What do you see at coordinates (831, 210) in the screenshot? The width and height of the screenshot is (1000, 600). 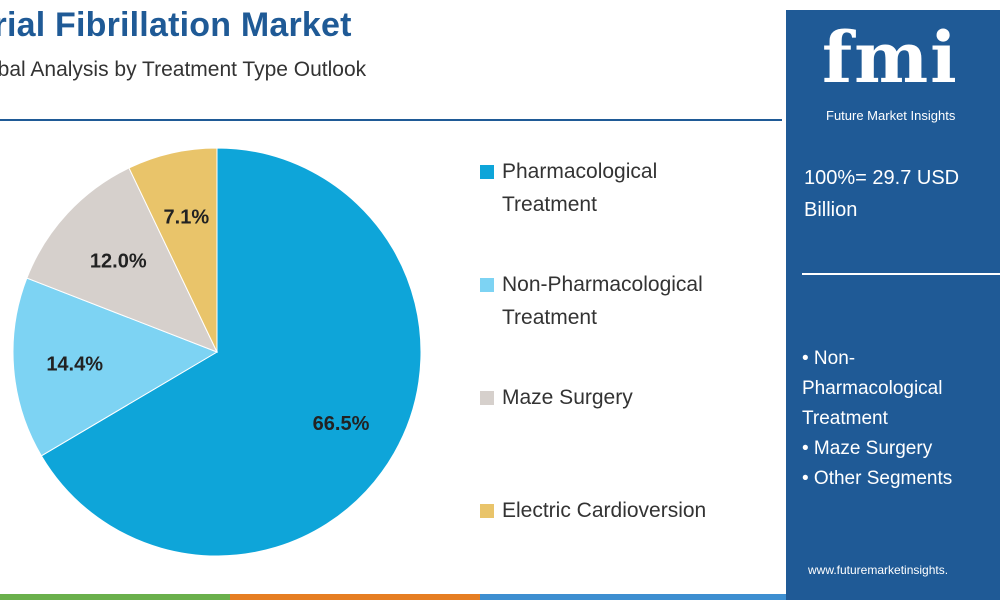 I see `market-total-line: Billion` at bounding box center [831, 210].